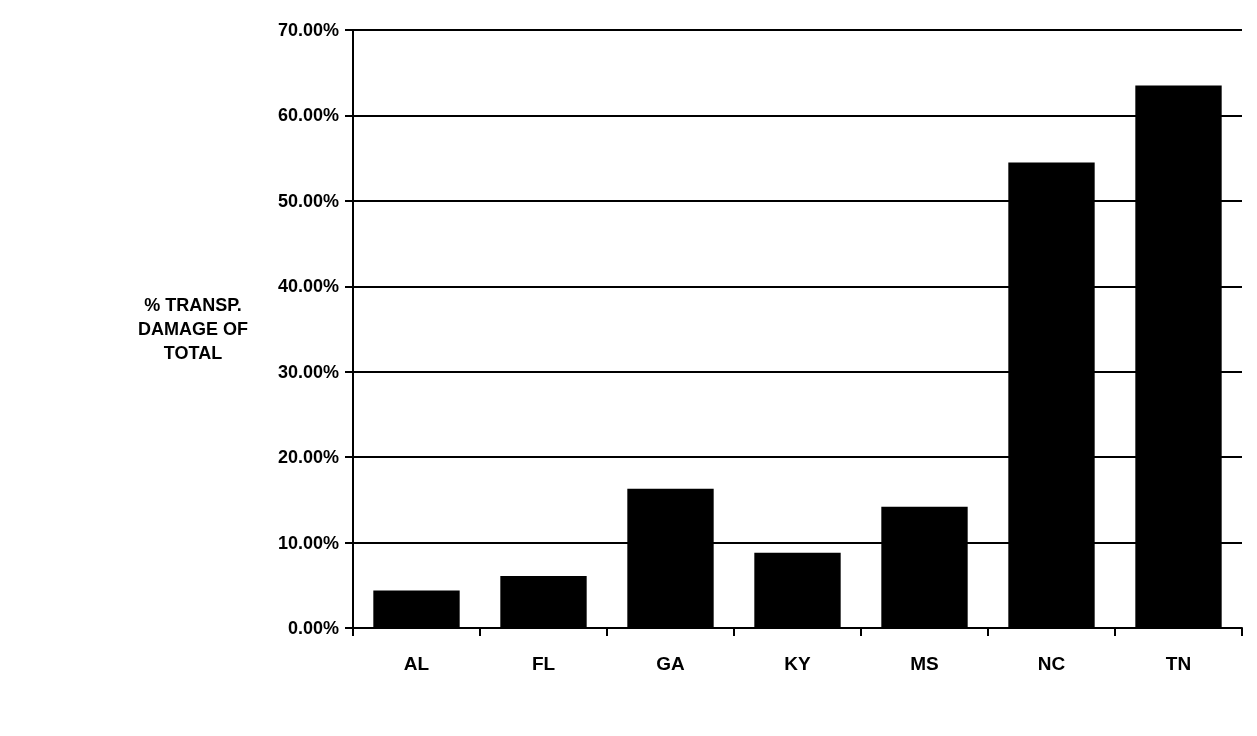  Describe the element at coordinates (1178, 663) in the screenshot. I see `x-tick-label: TN` at that location.